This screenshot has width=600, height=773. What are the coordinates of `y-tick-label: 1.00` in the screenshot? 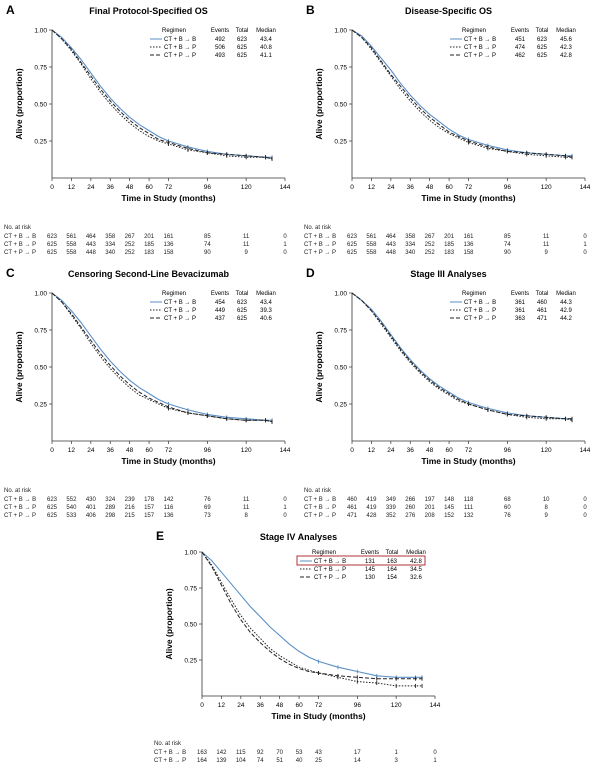 It's located at (340, 31).